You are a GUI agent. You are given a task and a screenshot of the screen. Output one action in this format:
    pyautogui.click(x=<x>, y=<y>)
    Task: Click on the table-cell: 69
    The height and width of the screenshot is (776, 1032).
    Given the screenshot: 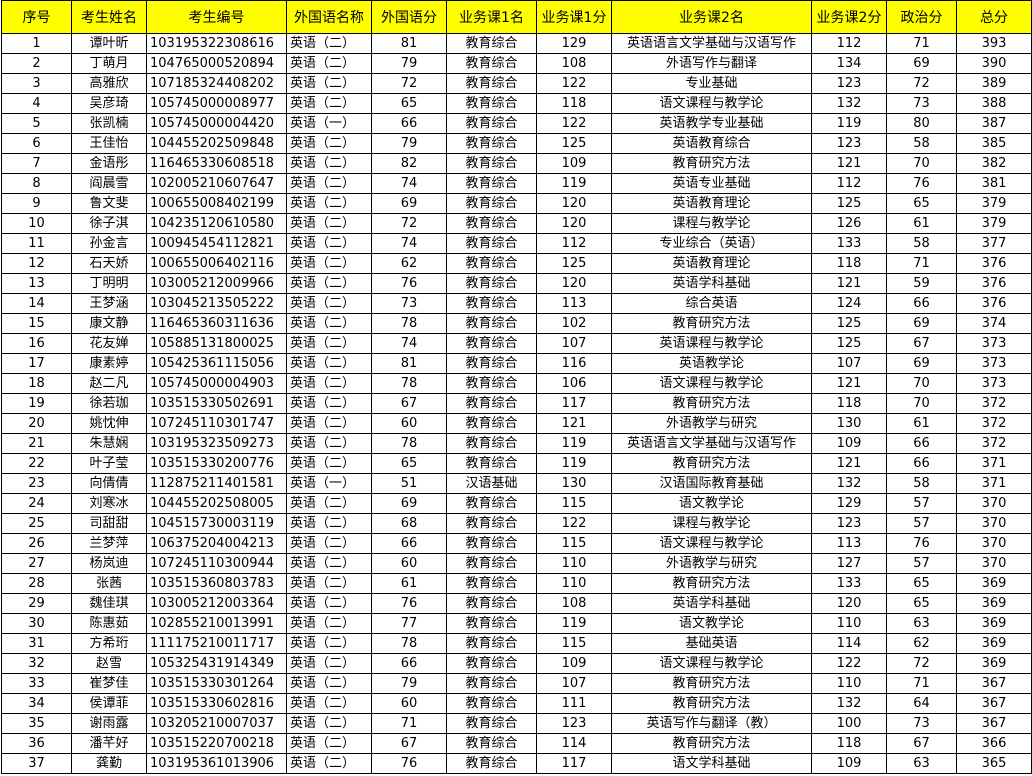 What is the action you would take?
    pyautogui.click(x=921, y=63)
    